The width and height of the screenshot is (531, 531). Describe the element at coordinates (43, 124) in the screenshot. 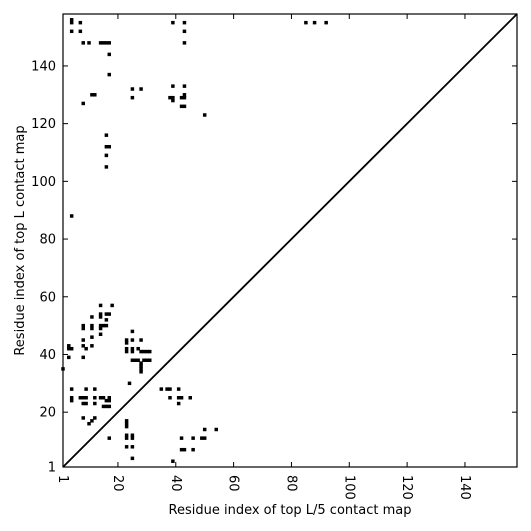

I see `y-tick-label: 120` at that location.